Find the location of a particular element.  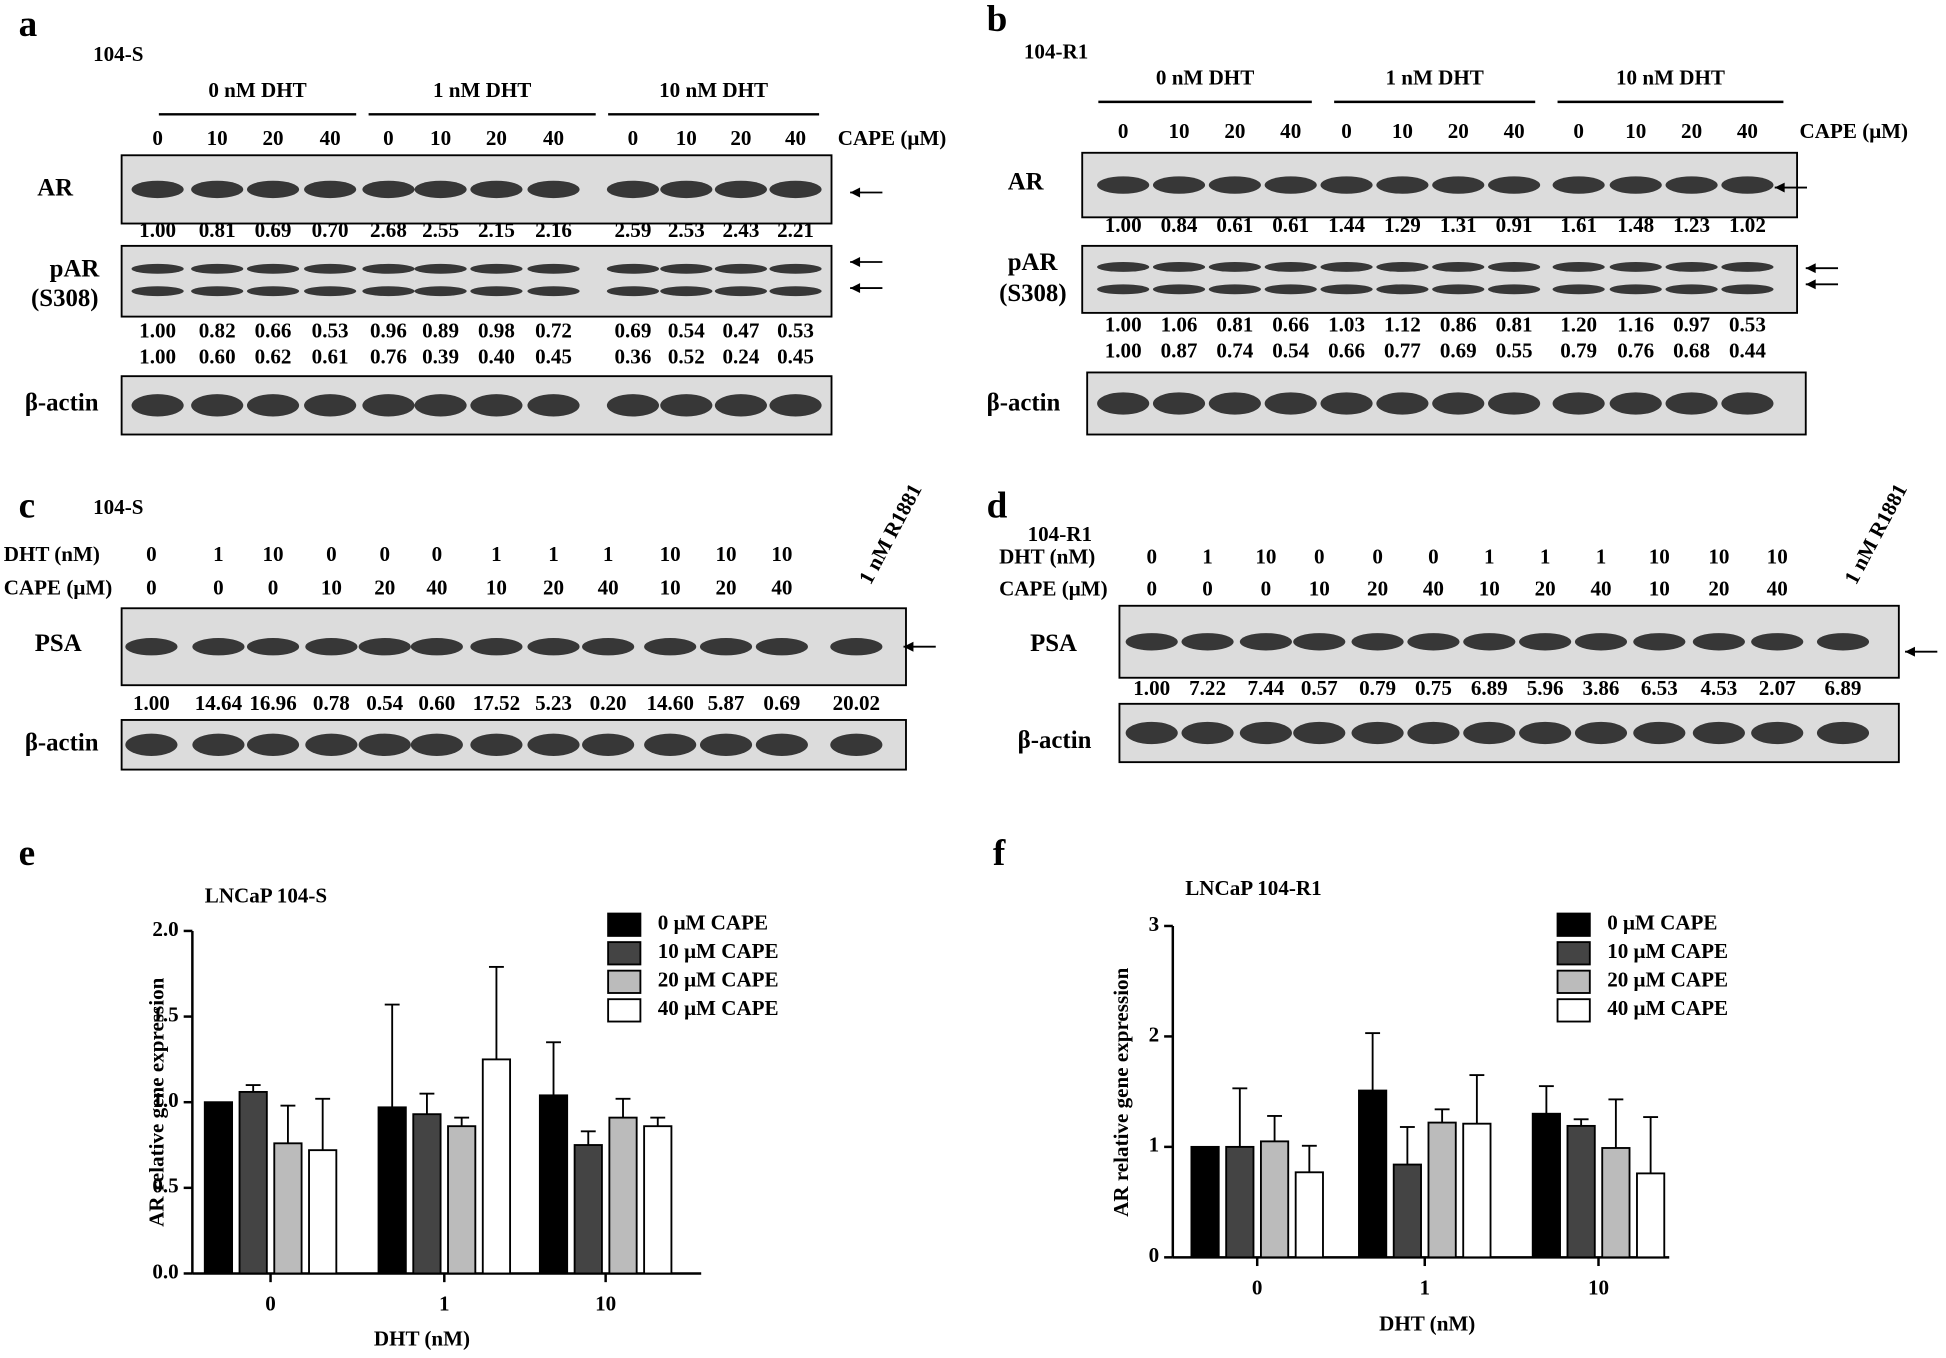

extra-lane: 1 nM R1881 is located at coordinates (890, 534).